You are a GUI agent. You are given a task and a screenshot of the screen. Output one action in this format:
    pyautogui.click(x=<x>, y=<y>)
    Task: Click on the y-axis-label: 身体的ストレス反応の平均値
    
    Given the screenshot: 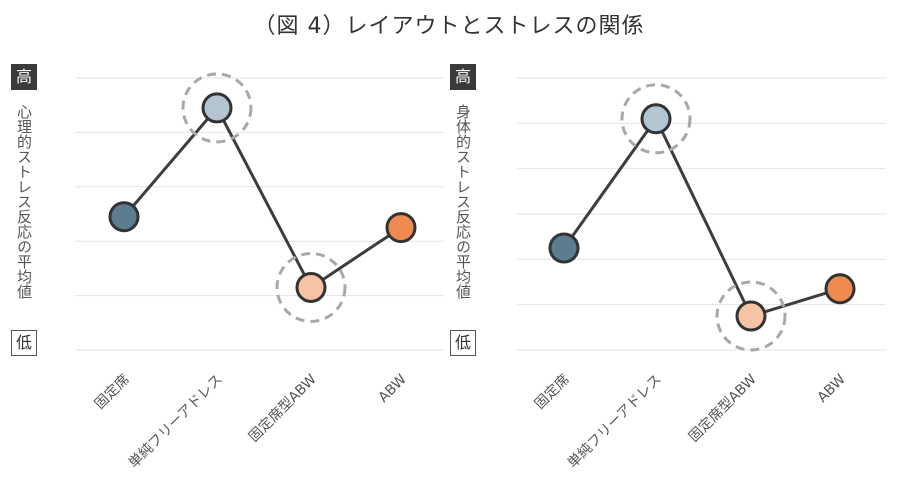 What is the action you would take?
    pyautogui.click(x=463, y=201)
    